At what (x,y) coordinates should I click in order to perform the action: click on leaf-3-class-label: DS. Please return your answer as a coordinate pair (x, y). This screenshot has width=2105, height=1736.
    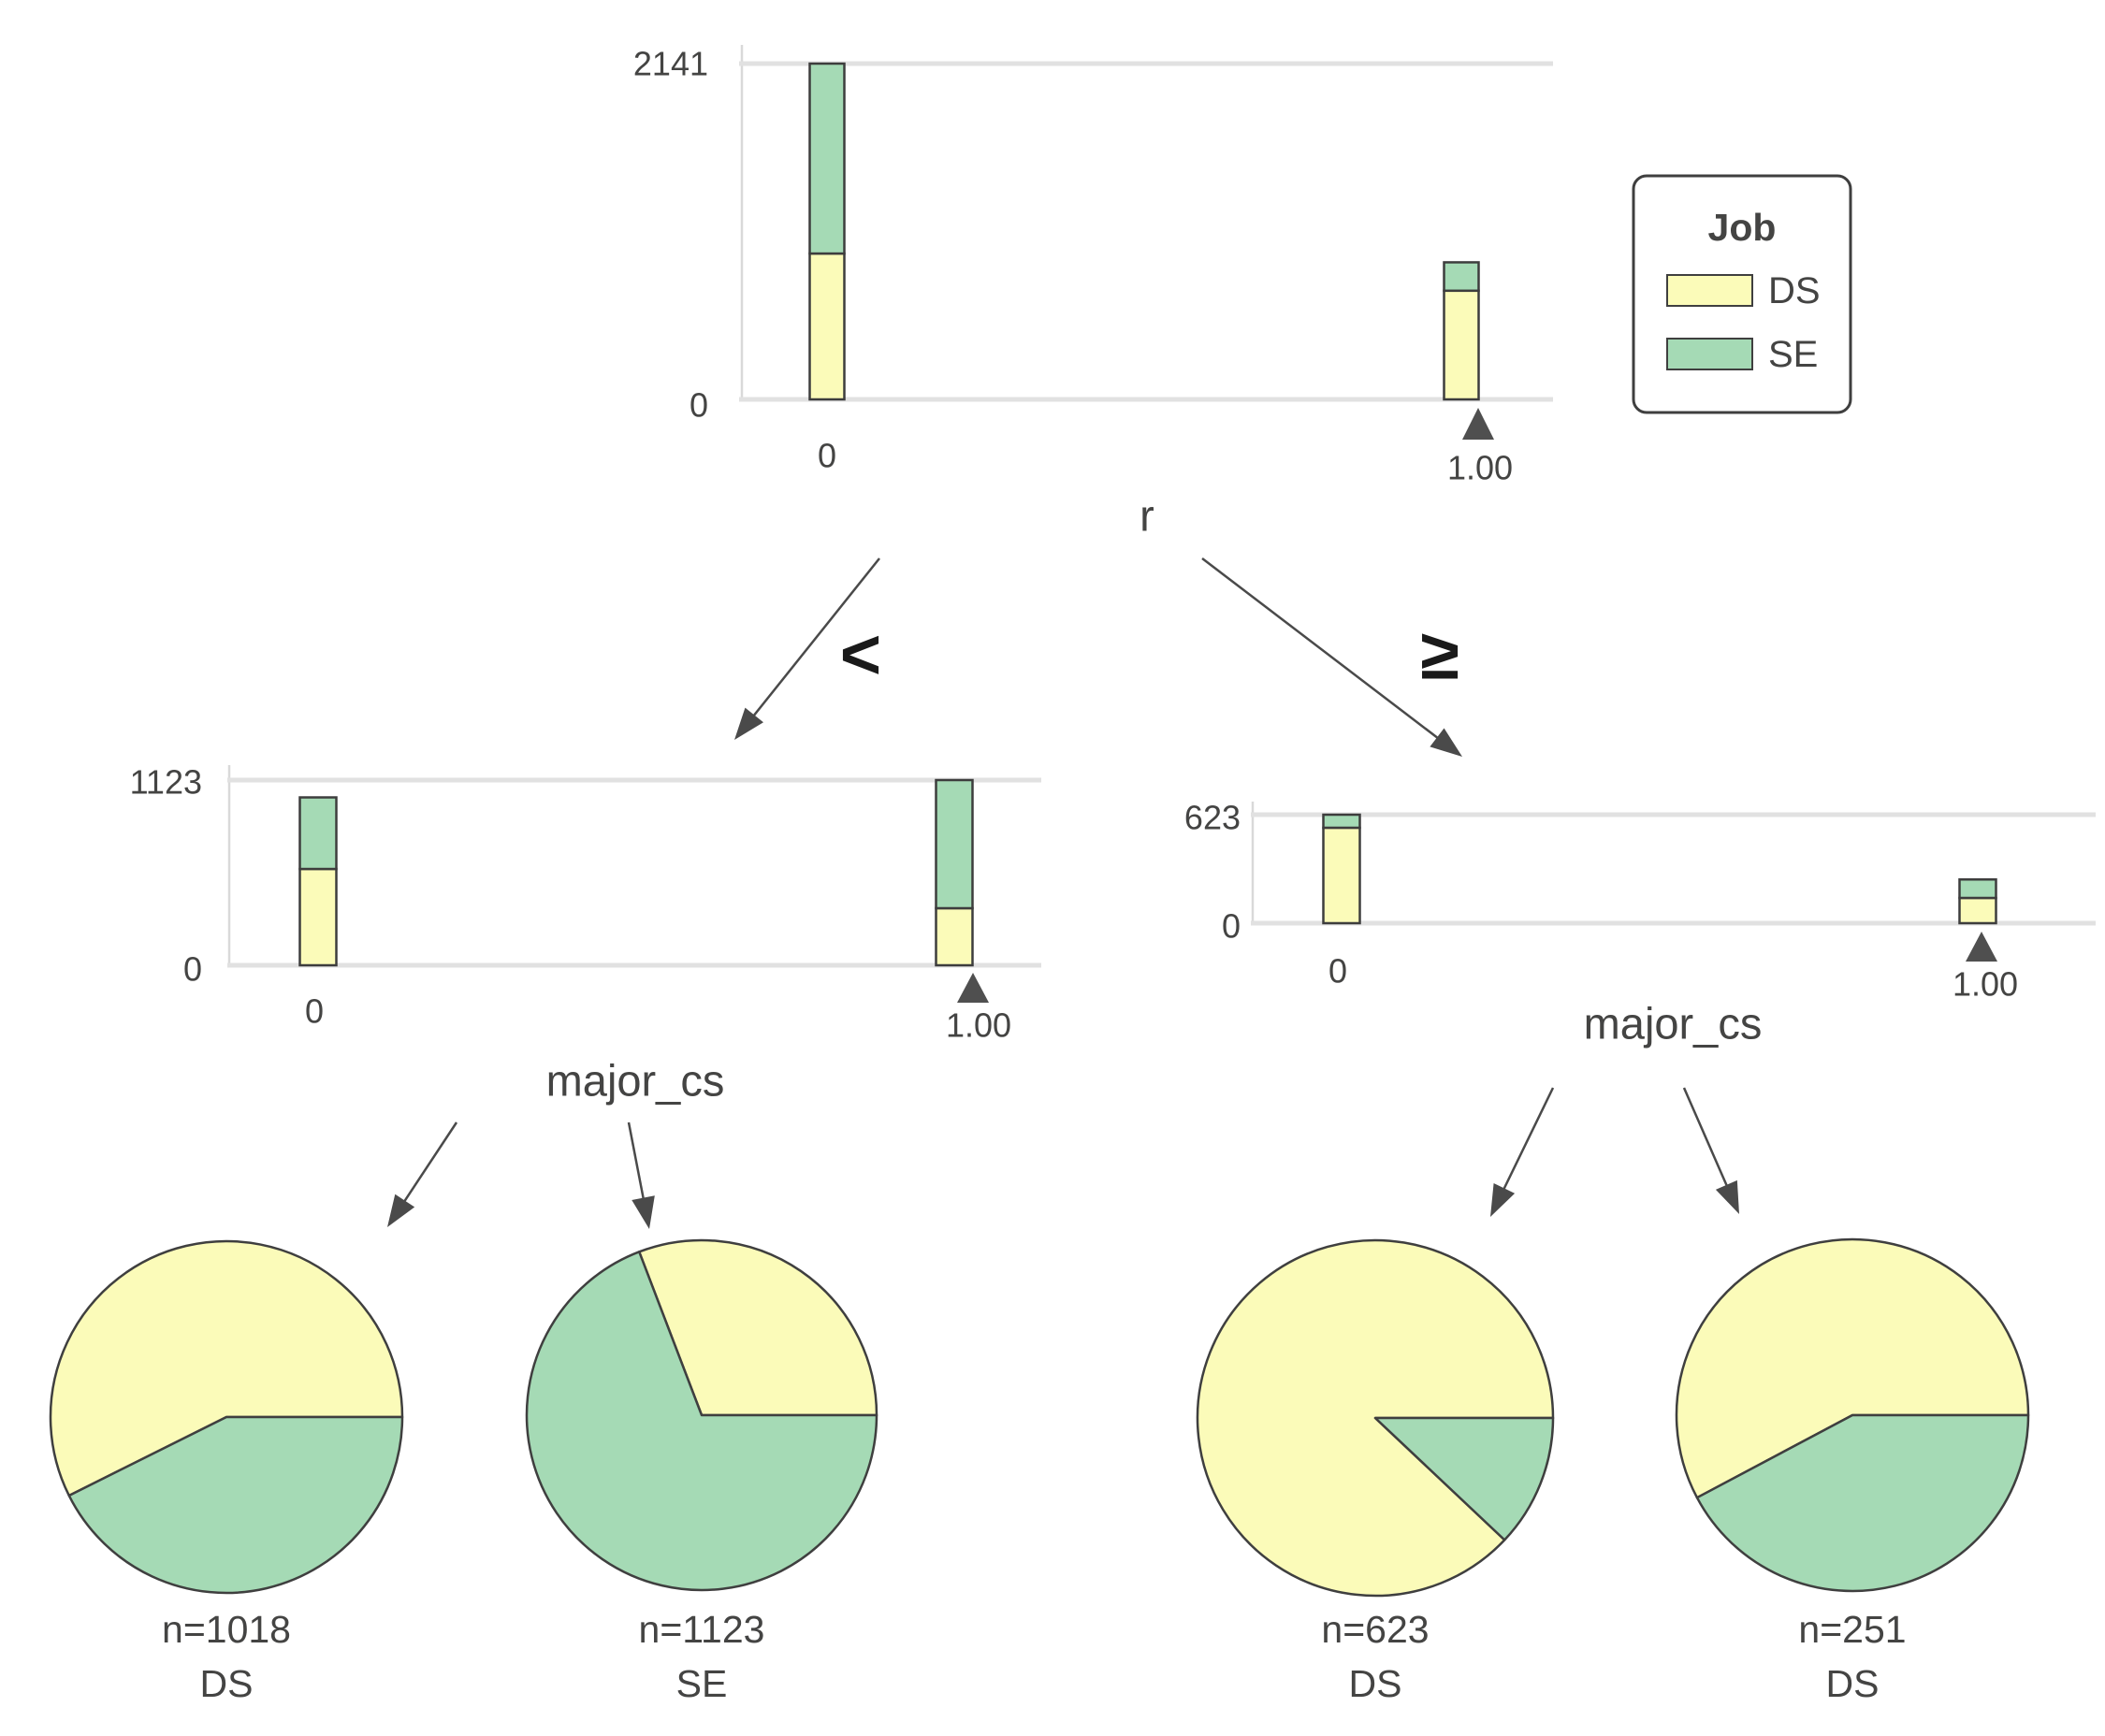
    Looking at the image, I should click on (1375, 1683).